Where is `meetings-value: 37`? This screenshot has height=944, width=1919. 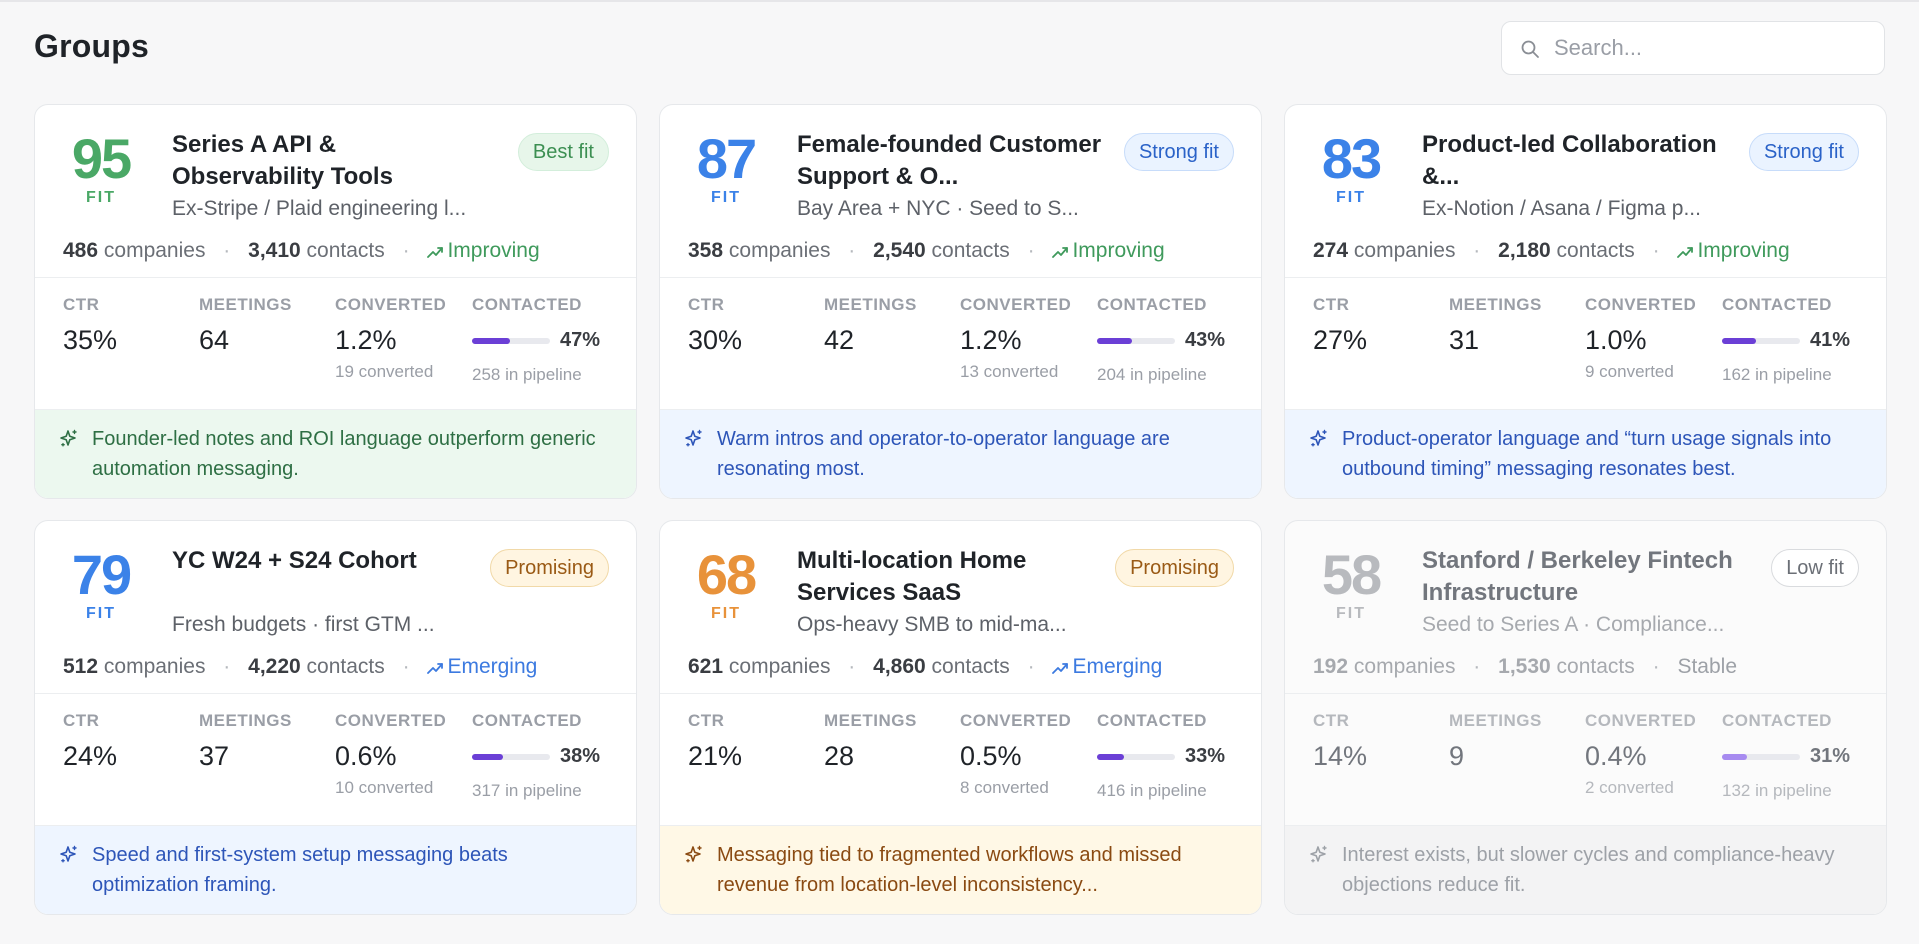 meetings-value: 37 is located at coordinates (214, 756).